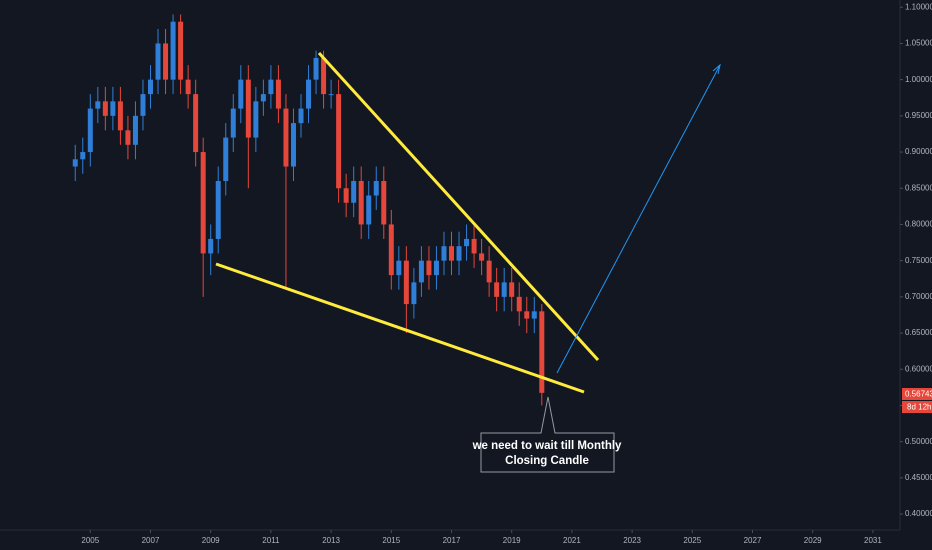 This screenshot has height=550, width=932. I want to click on y-tick-label: 0.95000, so click(918, 115).